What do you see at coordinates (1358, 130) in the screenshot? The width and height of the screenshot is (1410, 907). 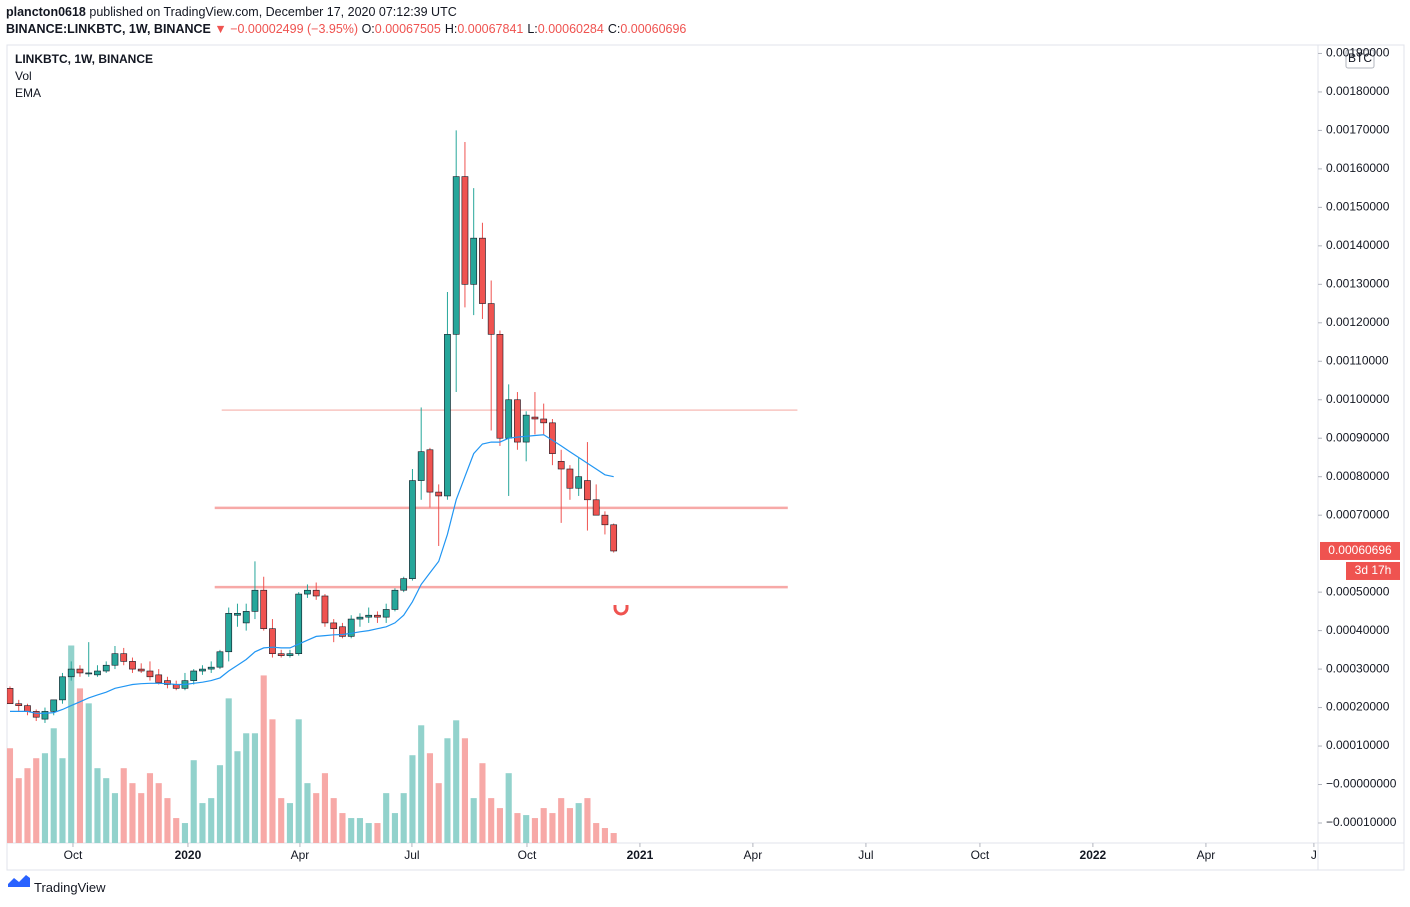 I see `y-tick-label: 0.00170000` at bounding box center [1358, 130].